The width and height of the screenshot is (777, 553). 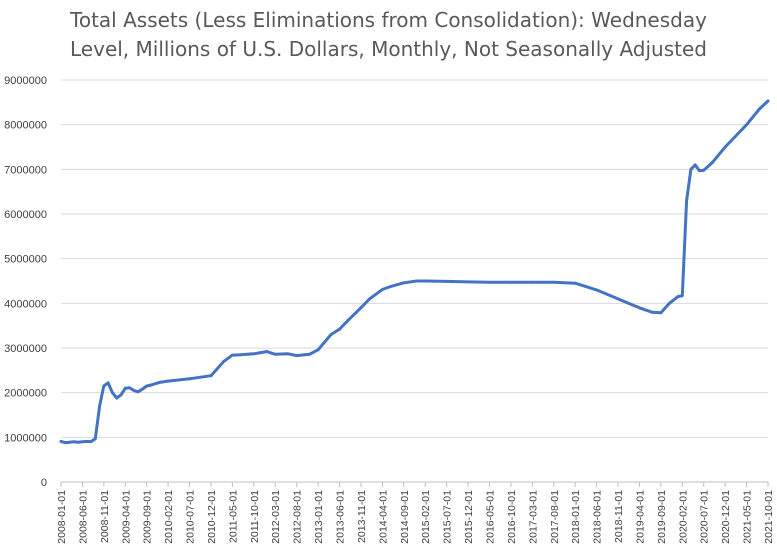 I want to click on x-tick-label: 2017-08-01, so click(x=555, y=517).